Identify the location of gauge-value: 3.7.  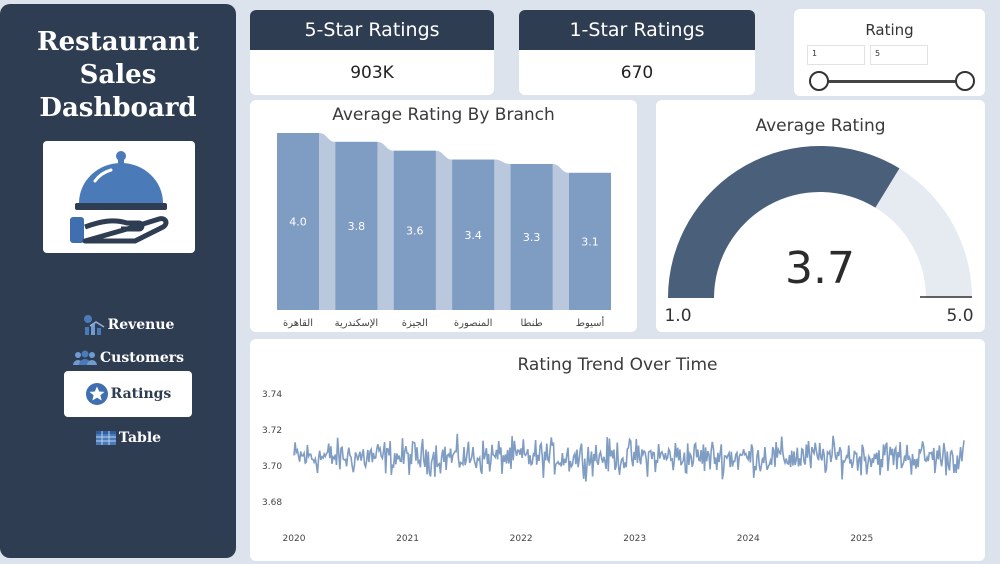
(820, 268).